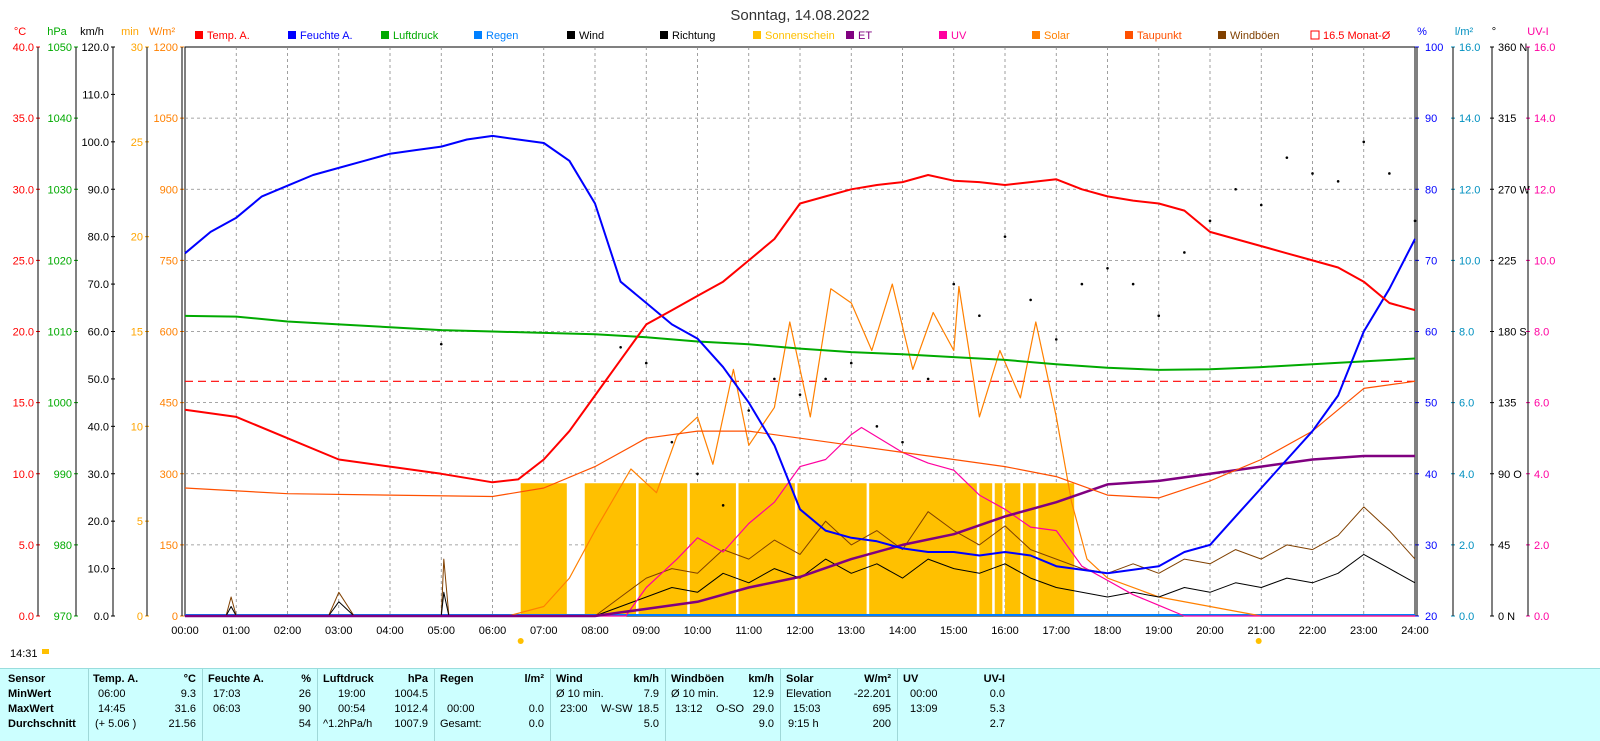 The image size is (1600, 741). I want to click on legend-swatch-wind, so click(571, 35).